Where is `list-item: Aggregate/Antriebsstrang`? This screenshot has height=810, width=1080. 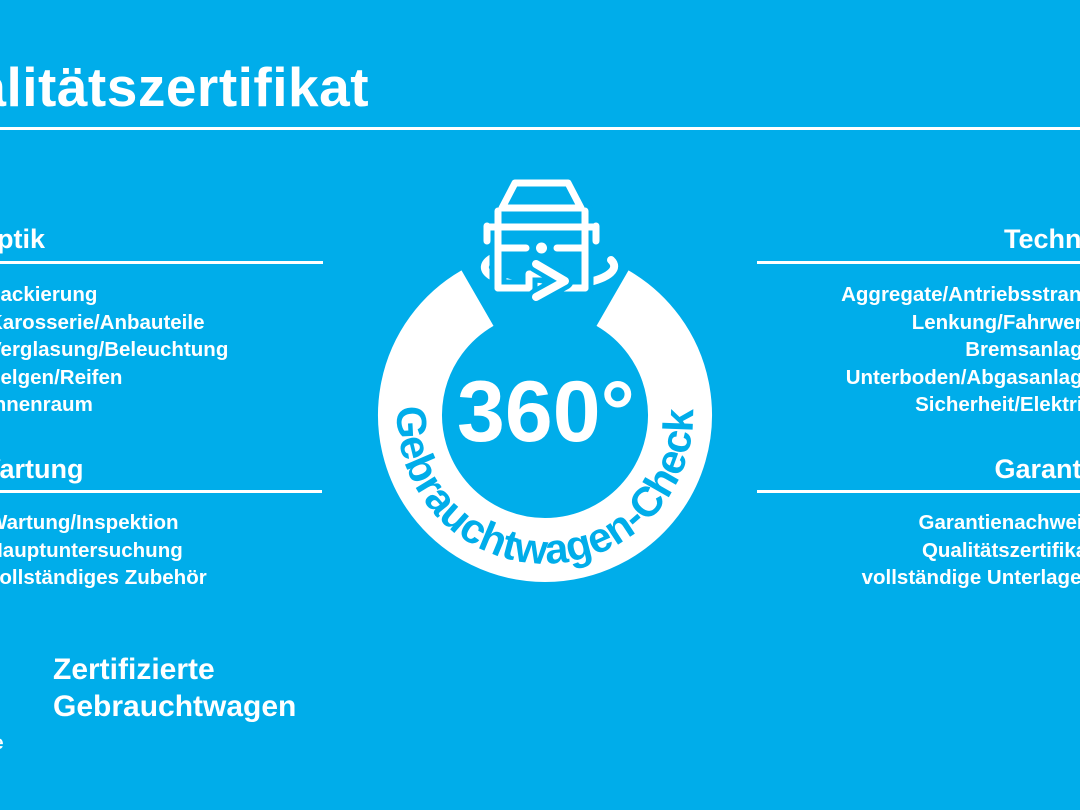 list-item: Aggregate/Antriebsstrang is located at coordinates (960, 294).